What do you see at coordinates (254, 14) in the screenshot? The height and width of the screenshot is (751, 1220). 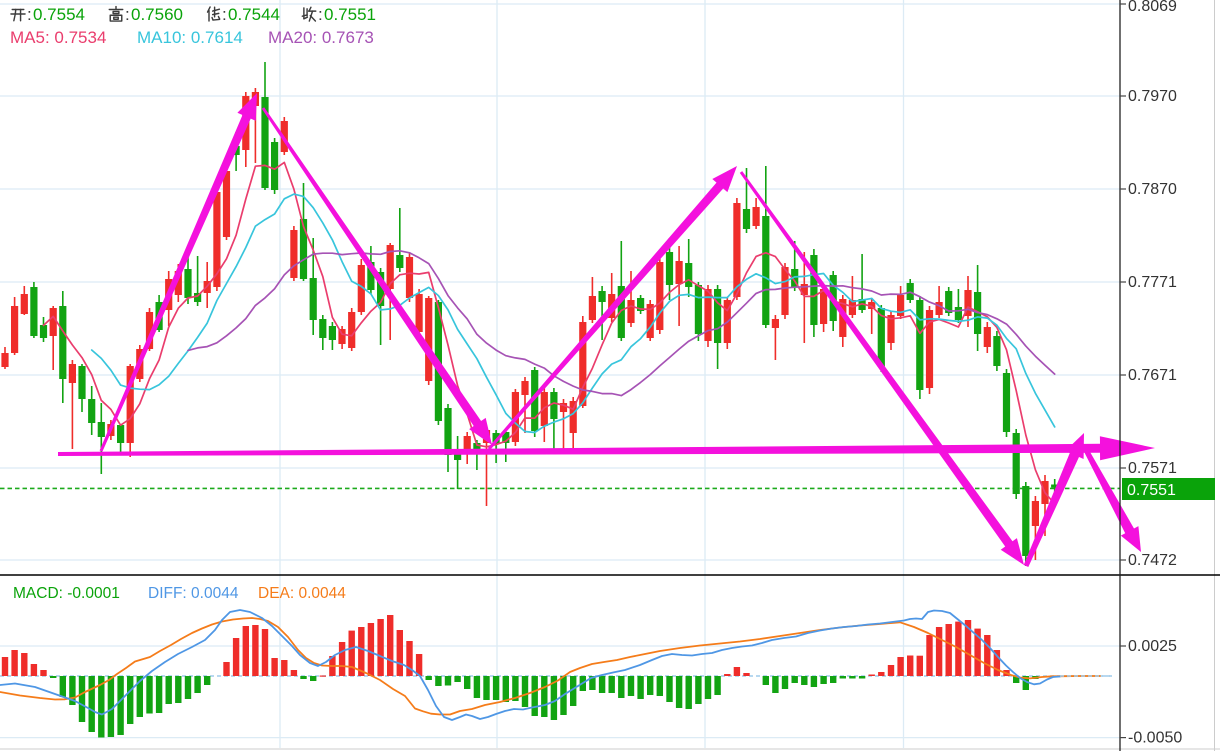 I see `svg-text: 0.7544` at bounding box center [254, 14].